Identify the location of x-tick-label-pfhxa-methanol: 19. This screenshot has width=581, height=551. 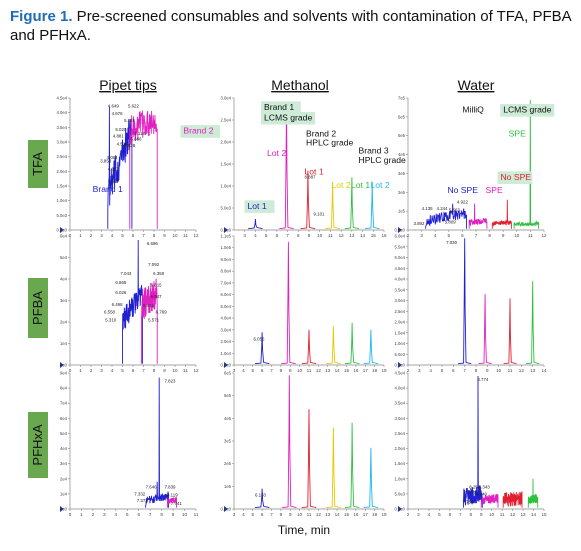
(384, 514).